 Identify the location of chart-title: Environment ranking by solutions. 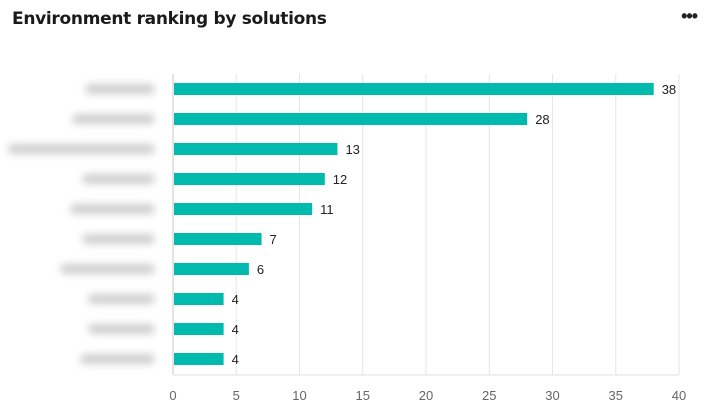
(169, 19).